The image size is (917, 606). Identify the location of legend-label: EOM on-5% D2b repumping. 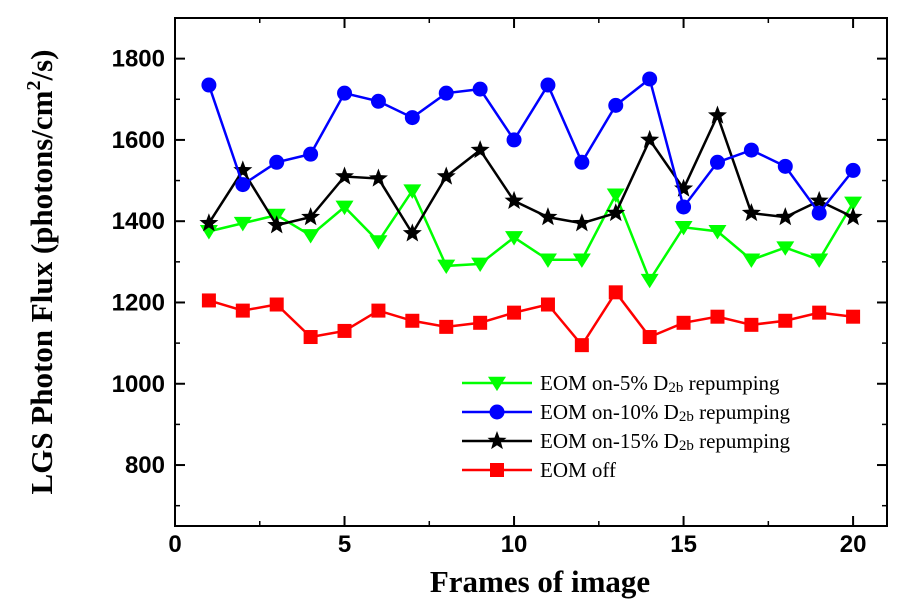
(660, 383).